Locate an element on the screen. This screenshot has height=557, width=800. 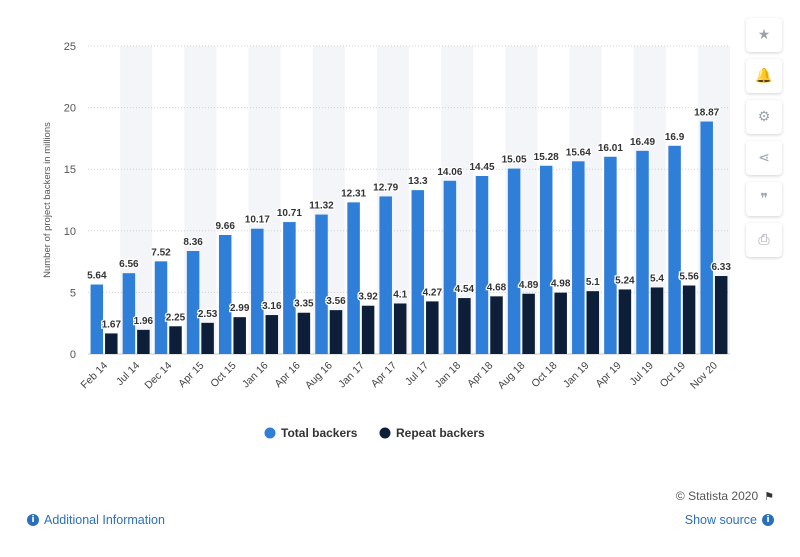
additional-information-label: Additional Information is located at coordinates (104, 520).